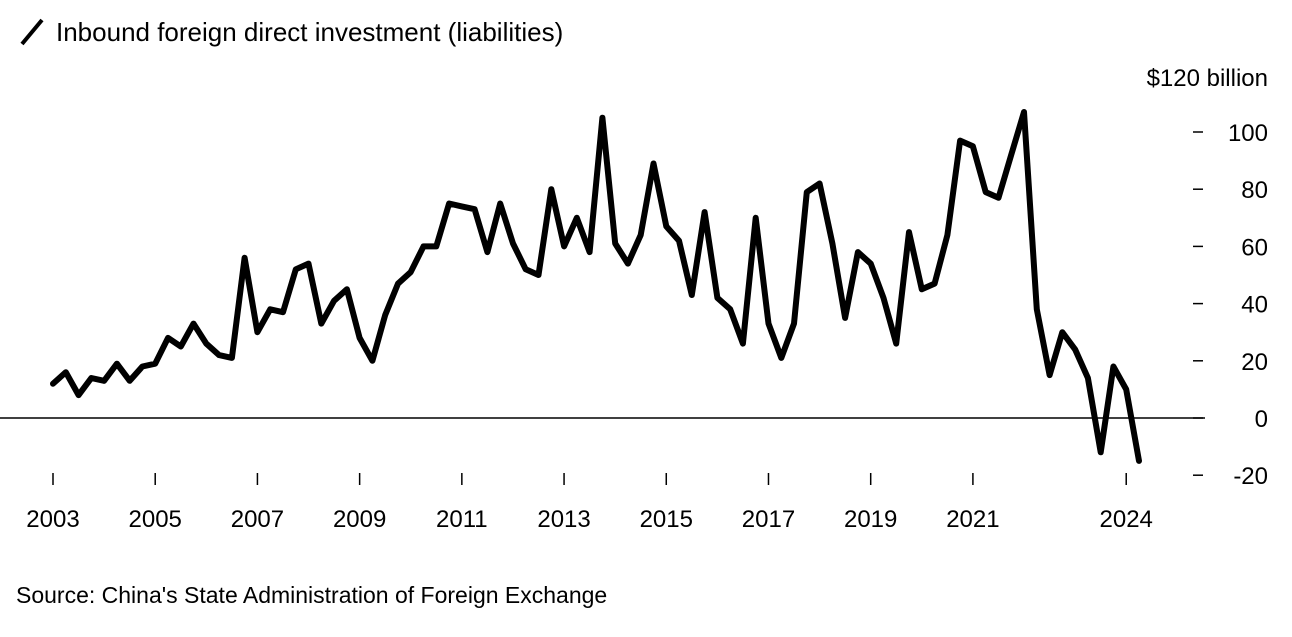  Describe the element at coordinates (462, 519) in the screenshot. I see `x-tick-label: 2011` at that location.